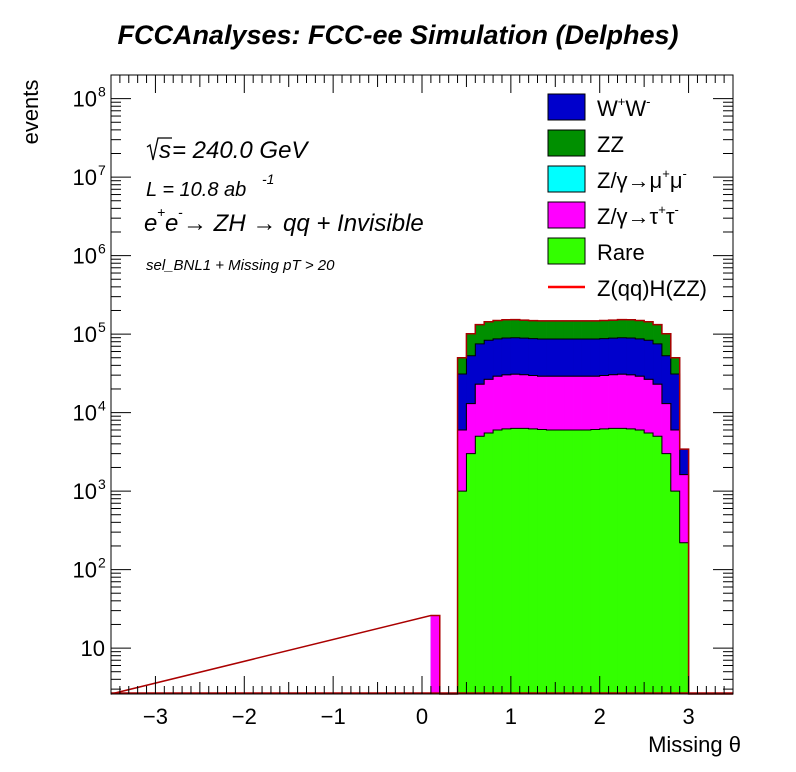  I want to click on y-tick-exp: 4, so click(102, 406).